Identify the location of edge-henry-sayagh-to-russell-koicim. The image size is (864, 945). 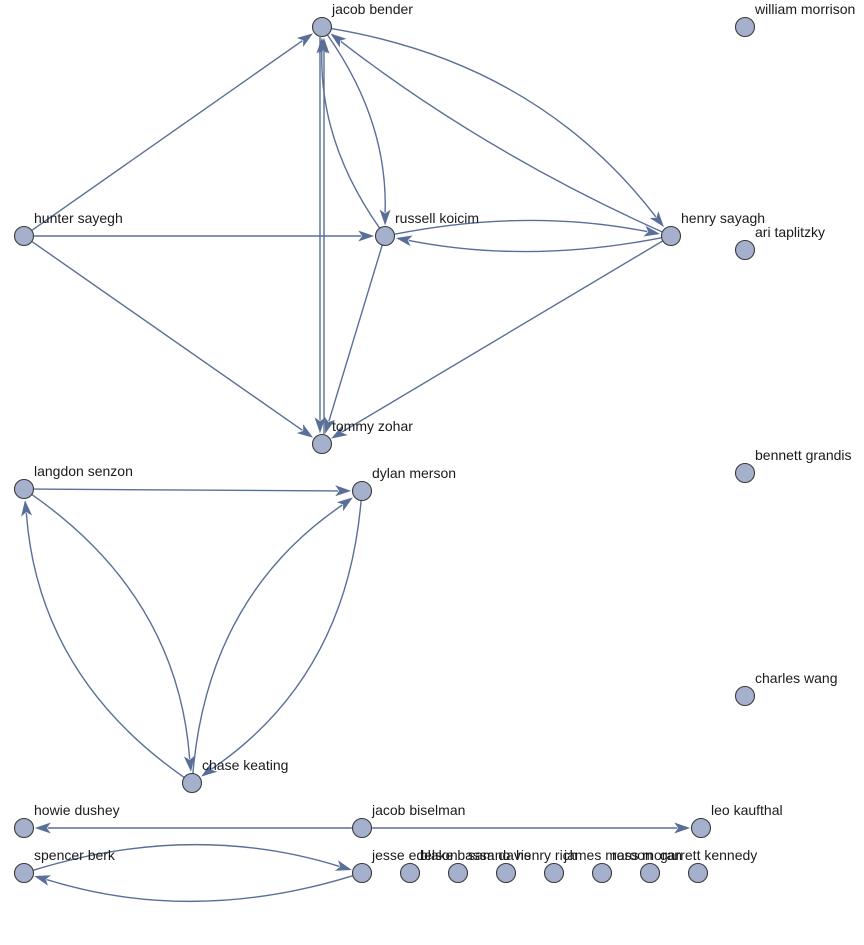
(528, 244).